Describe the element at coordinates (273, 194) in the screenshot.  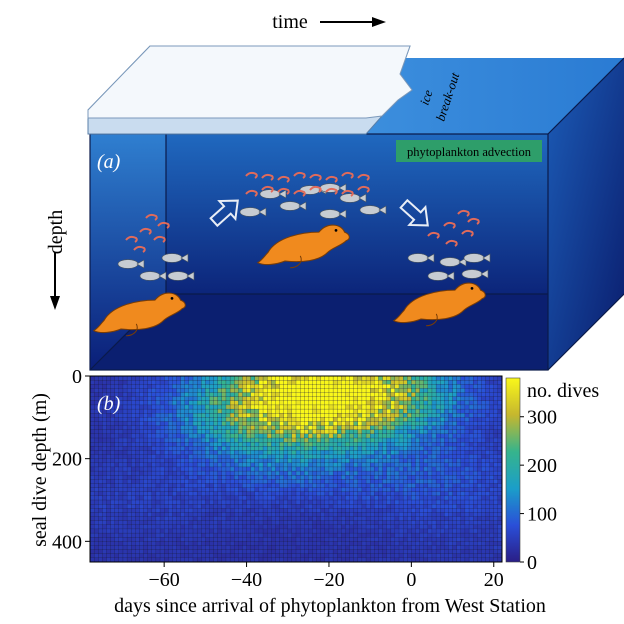
I see `fish-icon` at that location.